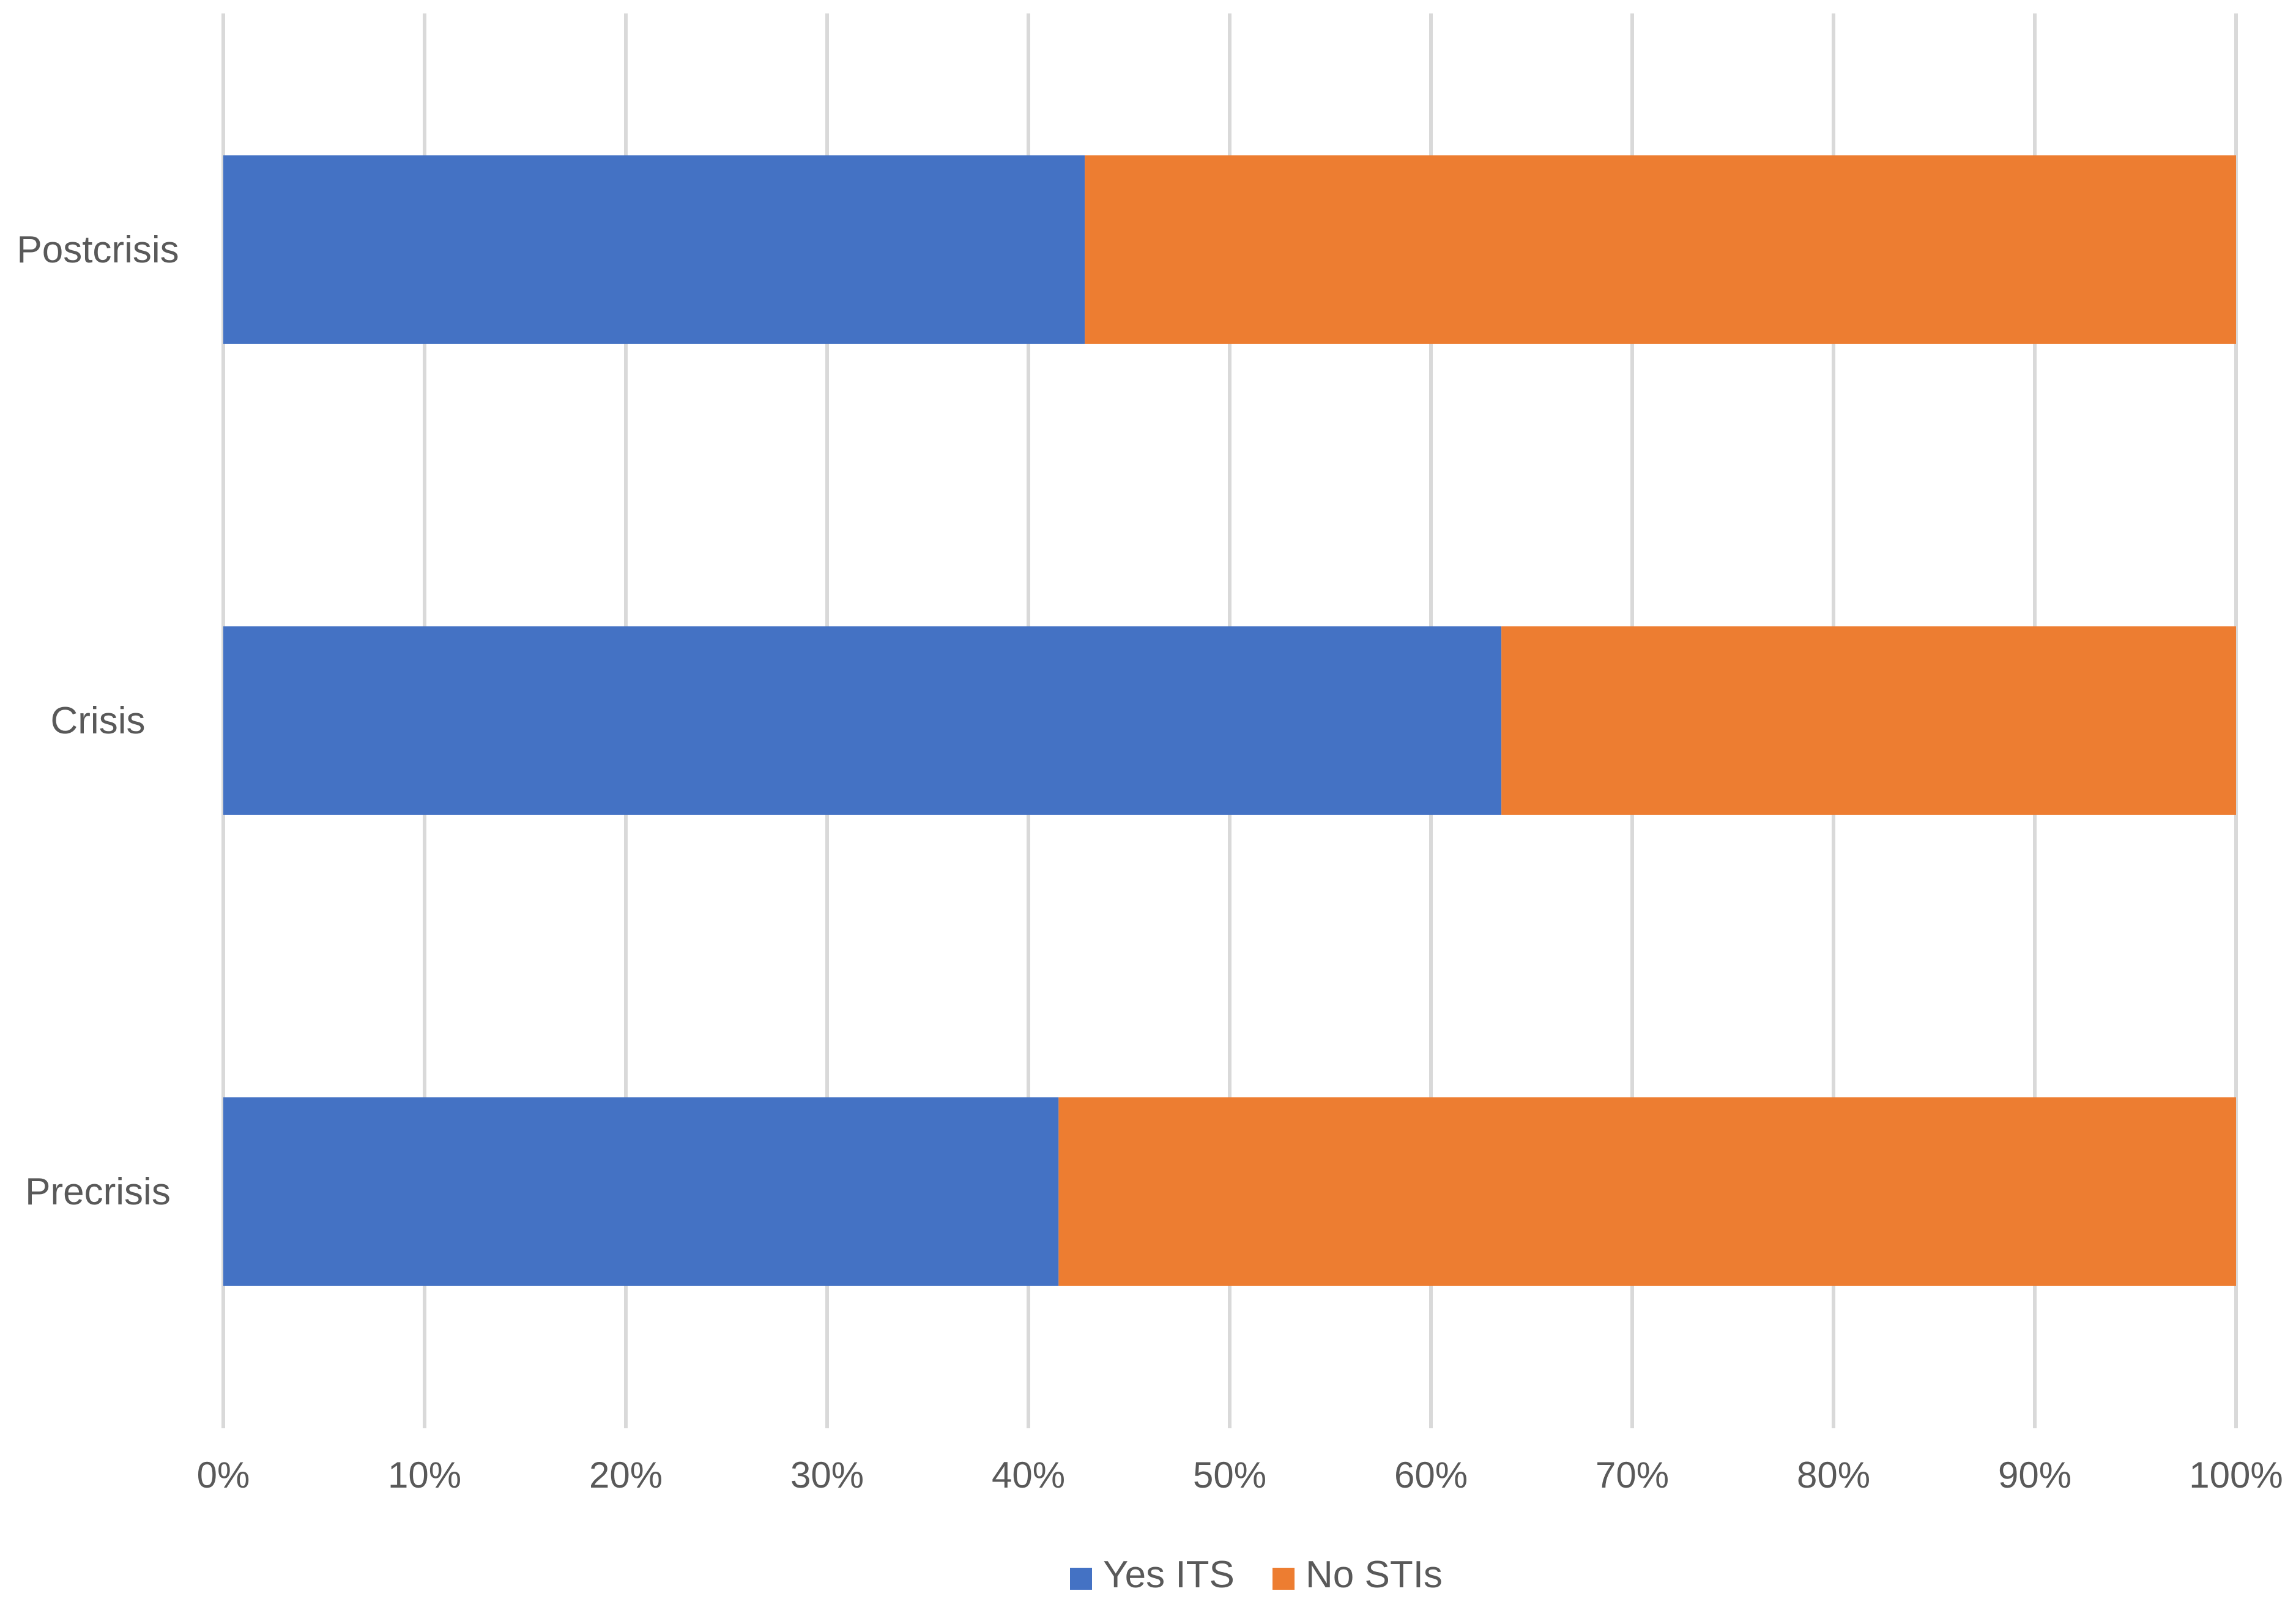  Describe the element at coordinates (1028, 1476) in the screenshot. I see `x-tick-label: 40%` at that location.